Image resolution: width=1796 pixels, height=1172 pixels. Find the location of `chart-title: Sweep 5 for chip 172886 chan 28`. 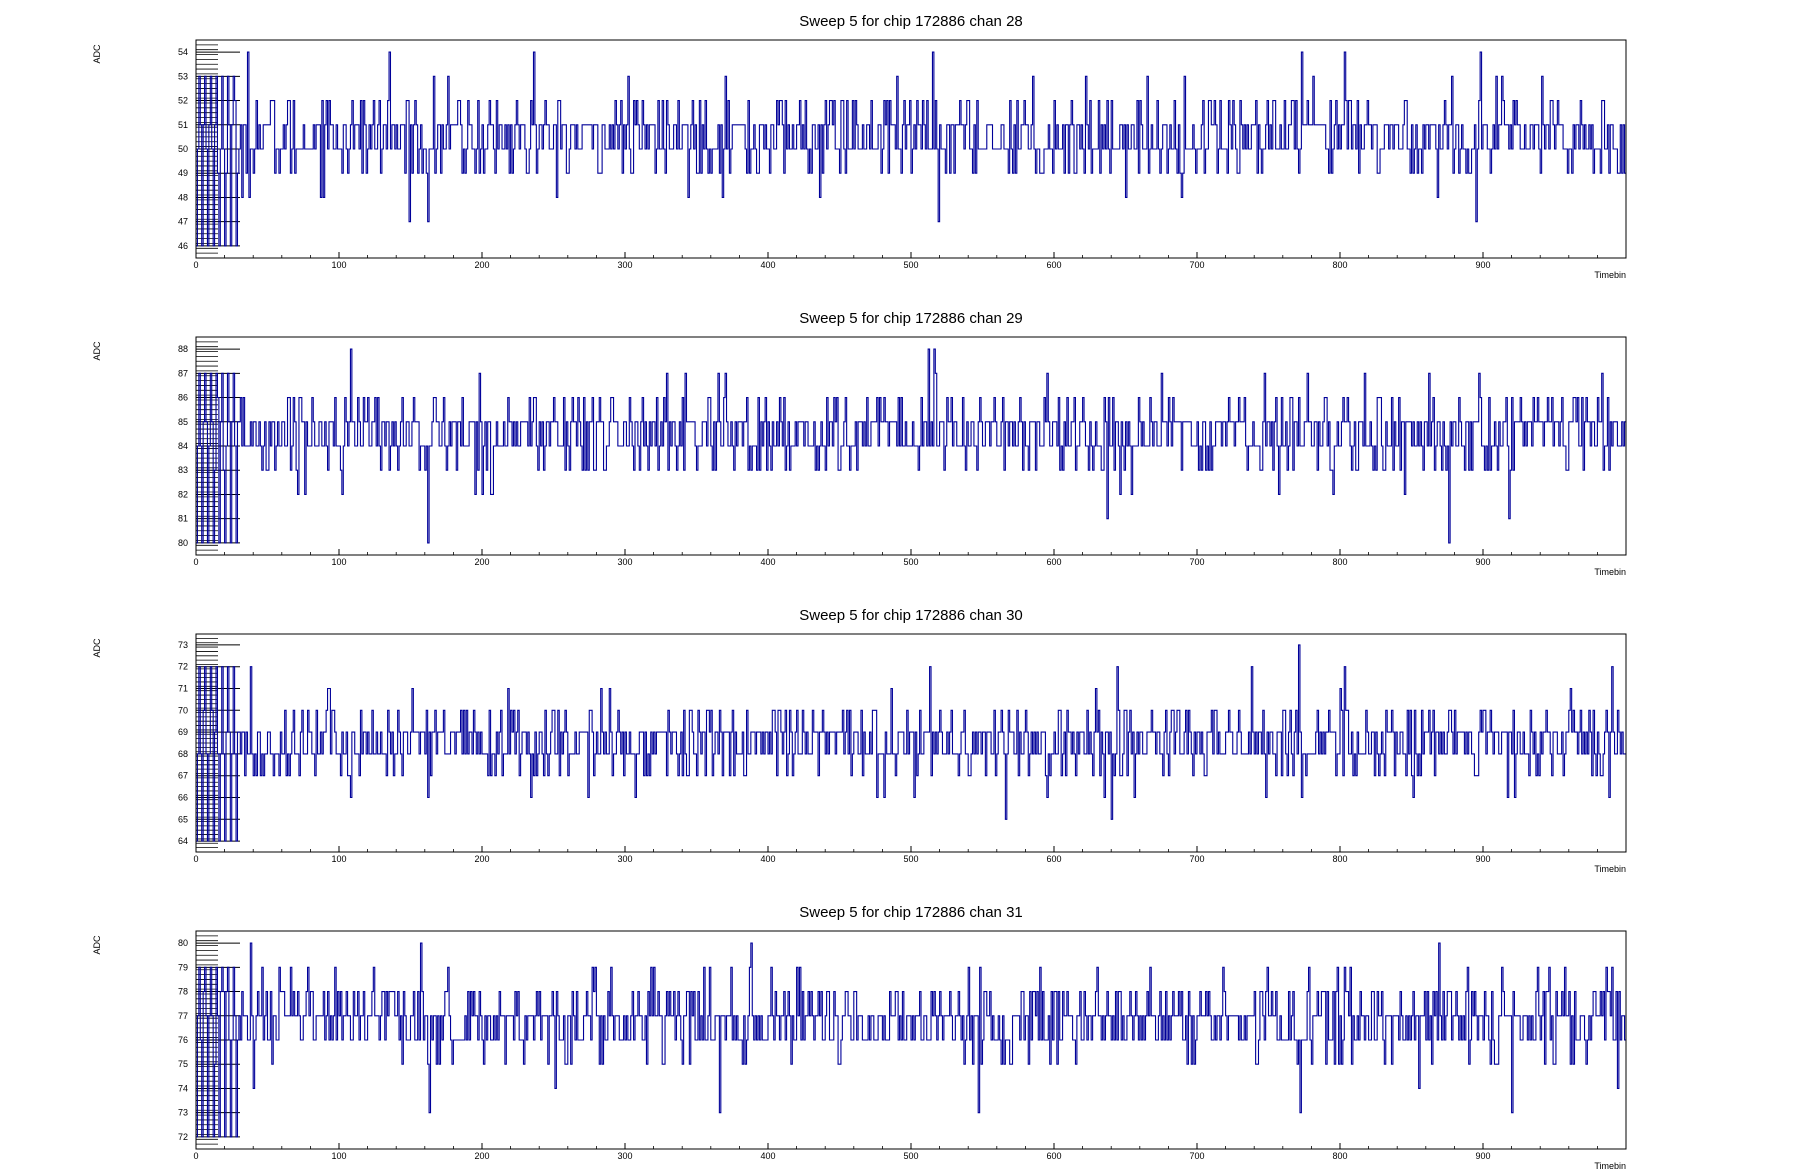

chart-title: Sweep 5 for chip 172886 chan 28 is located at coordinates (911, 21).